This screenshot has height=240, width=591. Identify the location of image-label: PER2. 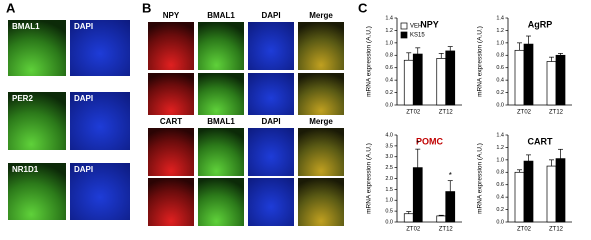
(22, 98).